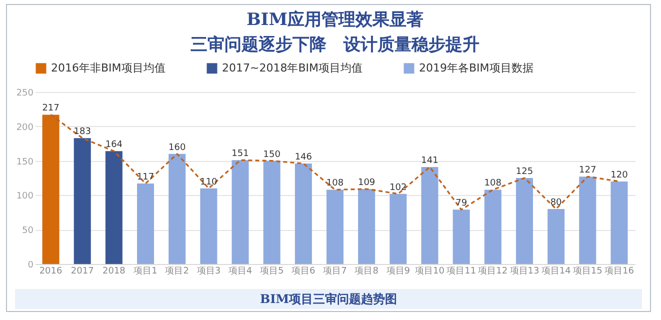  I want to click on data-label: 183, so click(82, 132).